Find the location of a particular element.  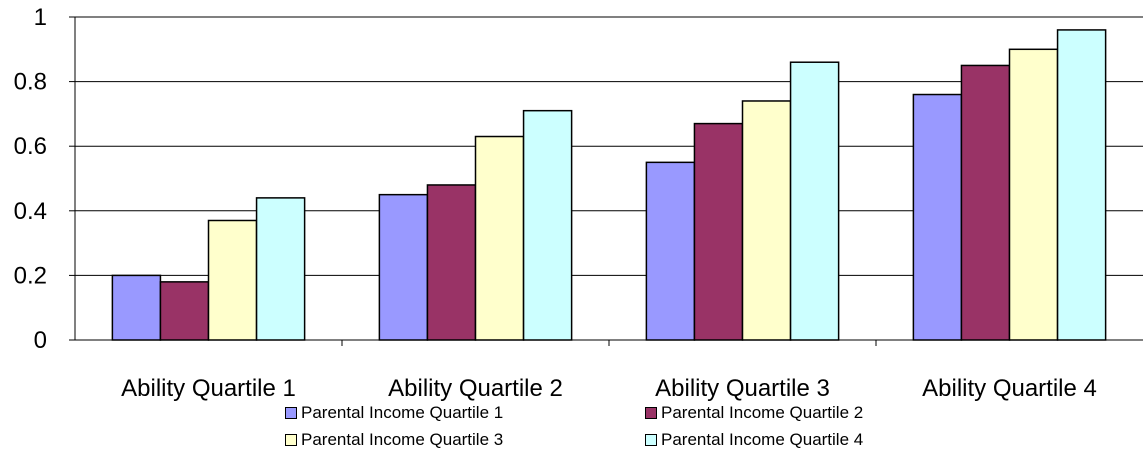

x-tick-label: Ability Quartile 2 is located at coordinates (475, 388).